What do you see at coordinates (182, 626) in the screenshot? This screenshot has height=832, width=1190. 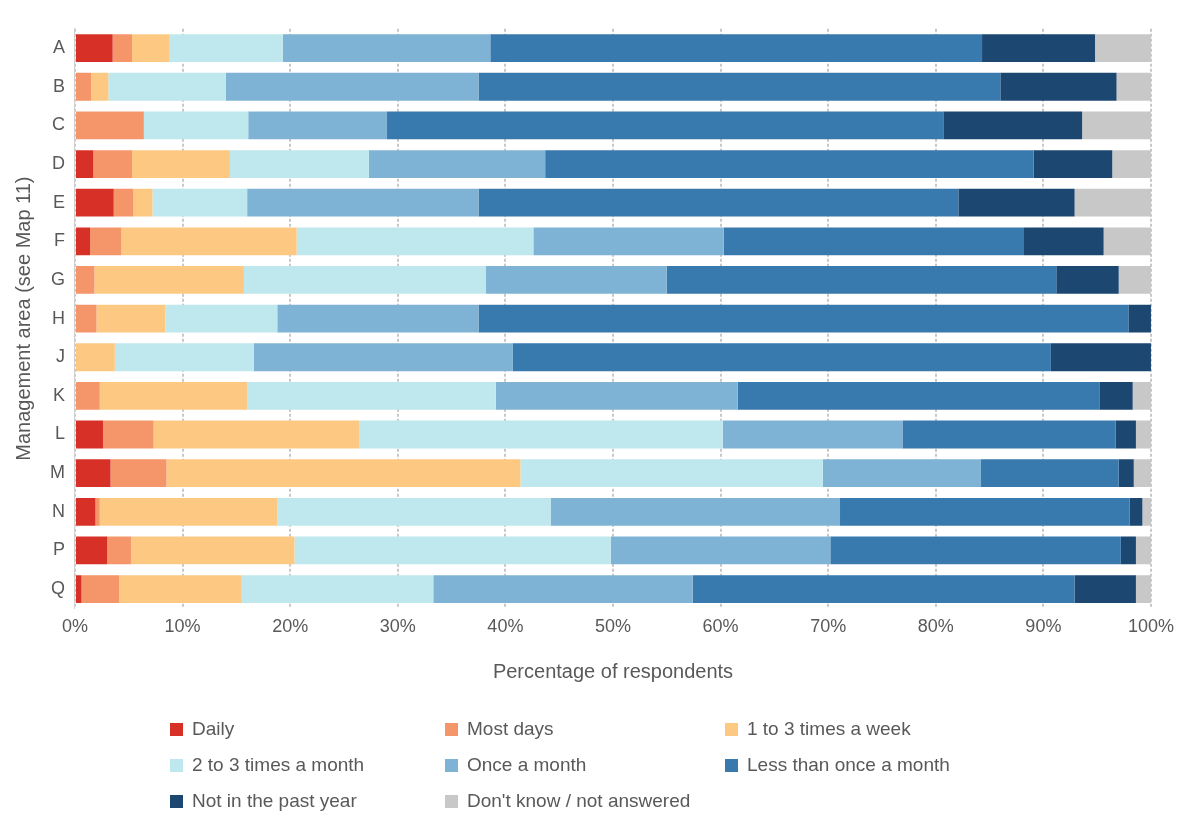 I see `x-tick-label: 10%` at bounding box center [182, 626].